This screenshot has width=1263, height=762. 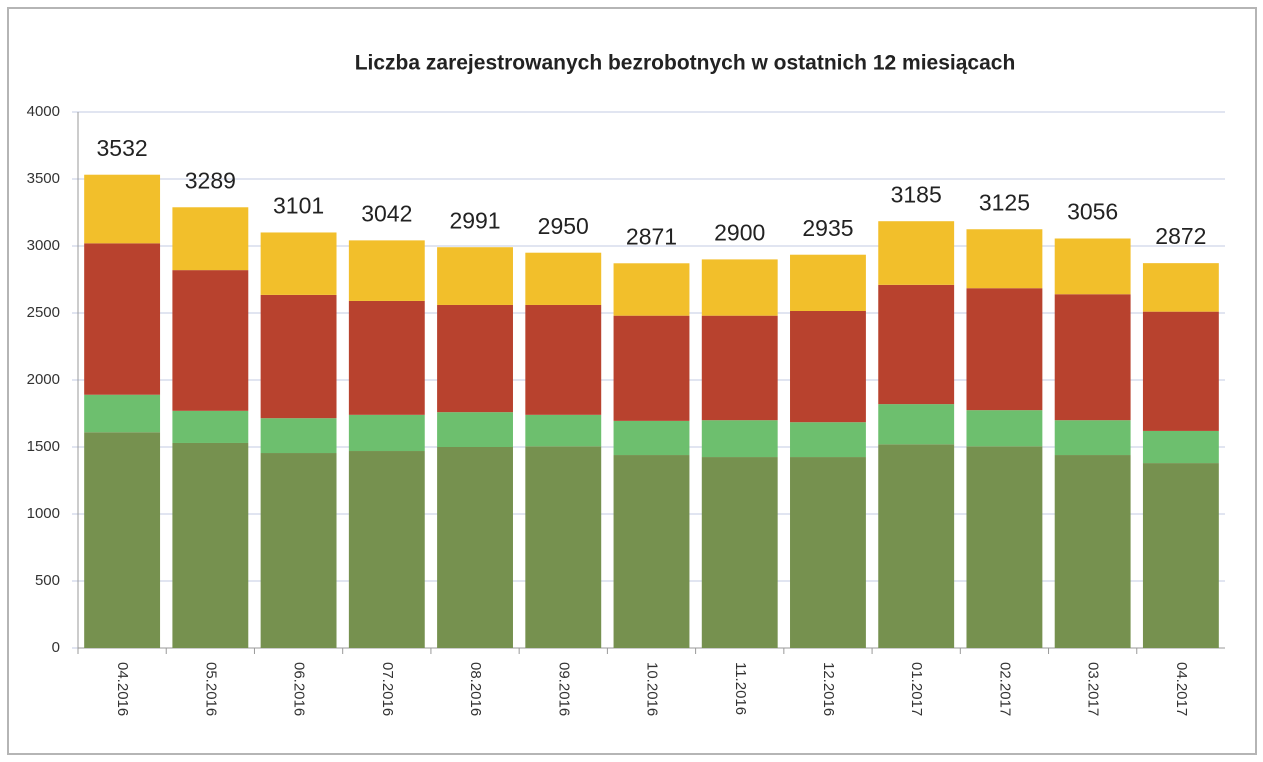 I want to click on y-tick-label: 3000, so click(x=43, y=245).